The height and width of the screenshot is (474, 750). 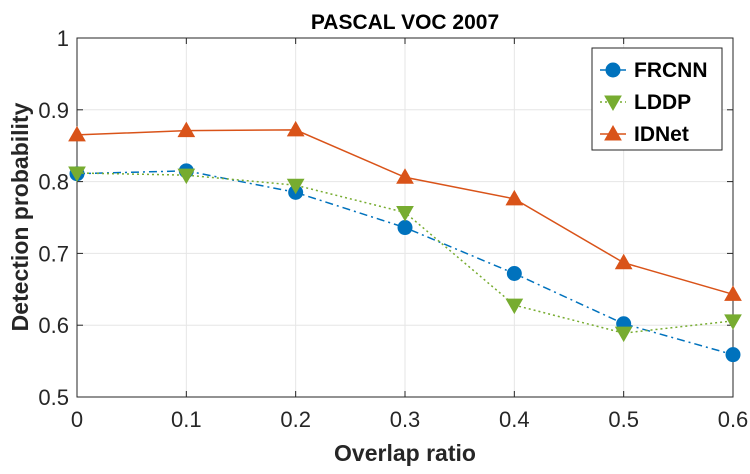 I want to click on legend-item-idnet: IDNet, so click(x=644, y=134).